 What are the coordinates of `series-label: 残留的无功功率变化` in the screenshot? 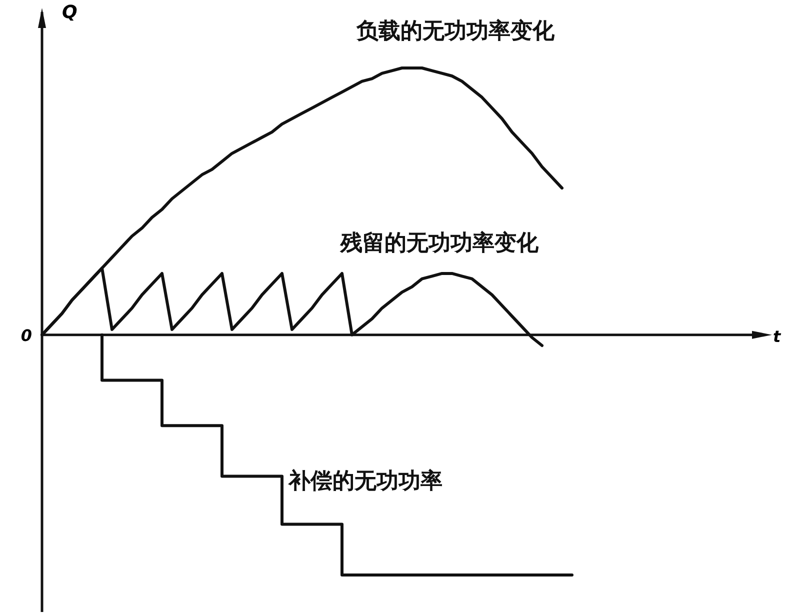 It's located at (440, 243).